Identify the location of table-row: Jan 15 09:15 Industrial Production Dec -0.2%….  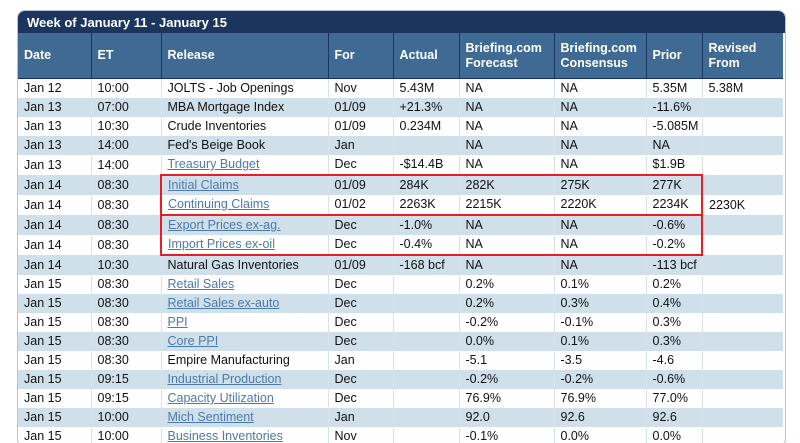
(400, 379).